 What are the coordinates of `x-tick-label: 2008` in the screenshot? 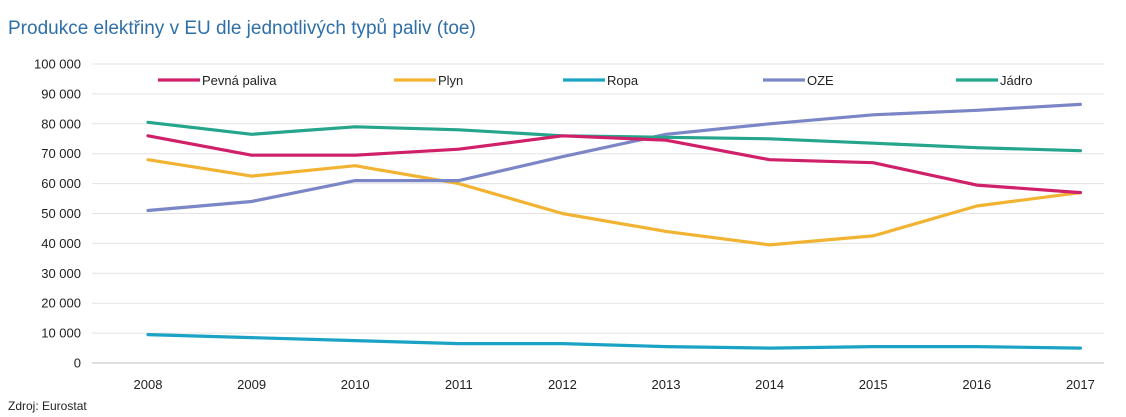 It's located at (148, 384).